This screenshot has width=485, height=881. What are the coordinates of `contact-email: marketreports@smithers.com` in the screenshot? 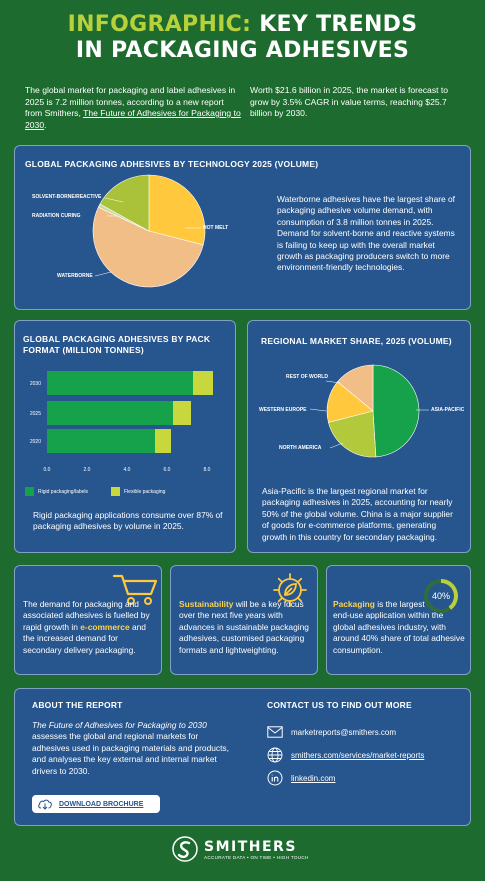 It's located at (331, 732).